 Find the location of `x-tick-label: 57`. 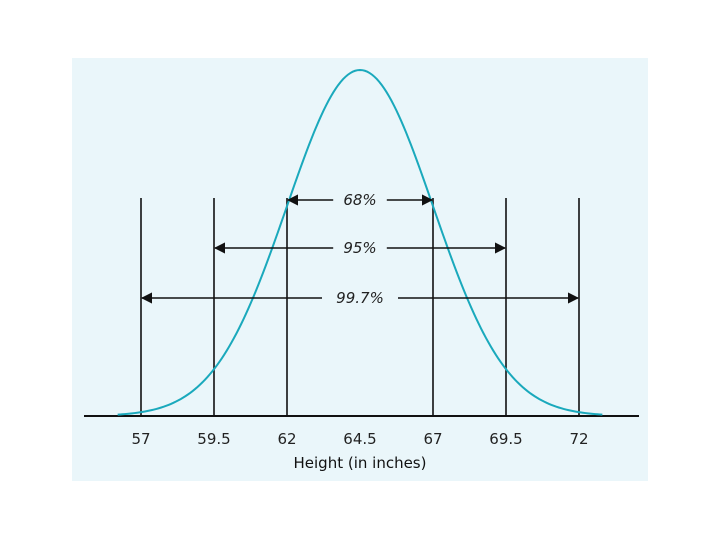

x-tick-label: 57 is located at coordinates (140, 439).